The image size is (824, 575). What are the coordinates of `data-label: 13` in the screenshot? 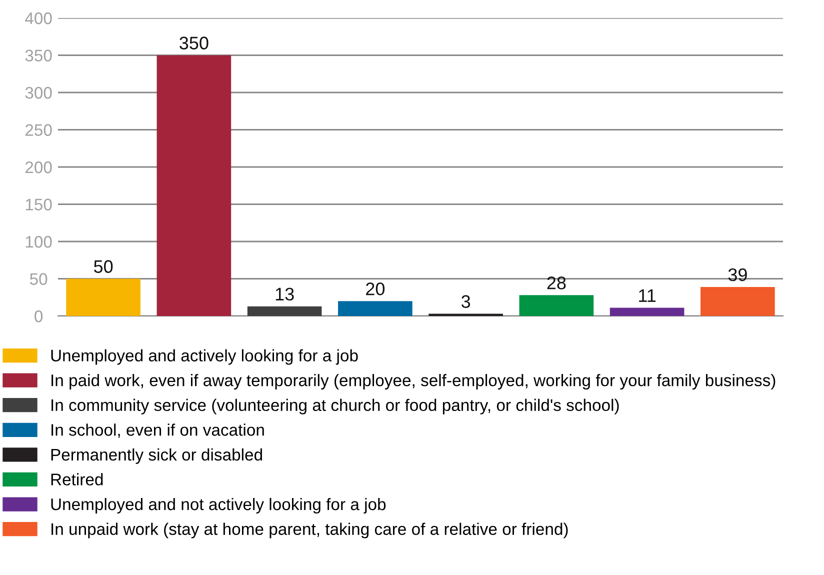 It's located at (285, 294).